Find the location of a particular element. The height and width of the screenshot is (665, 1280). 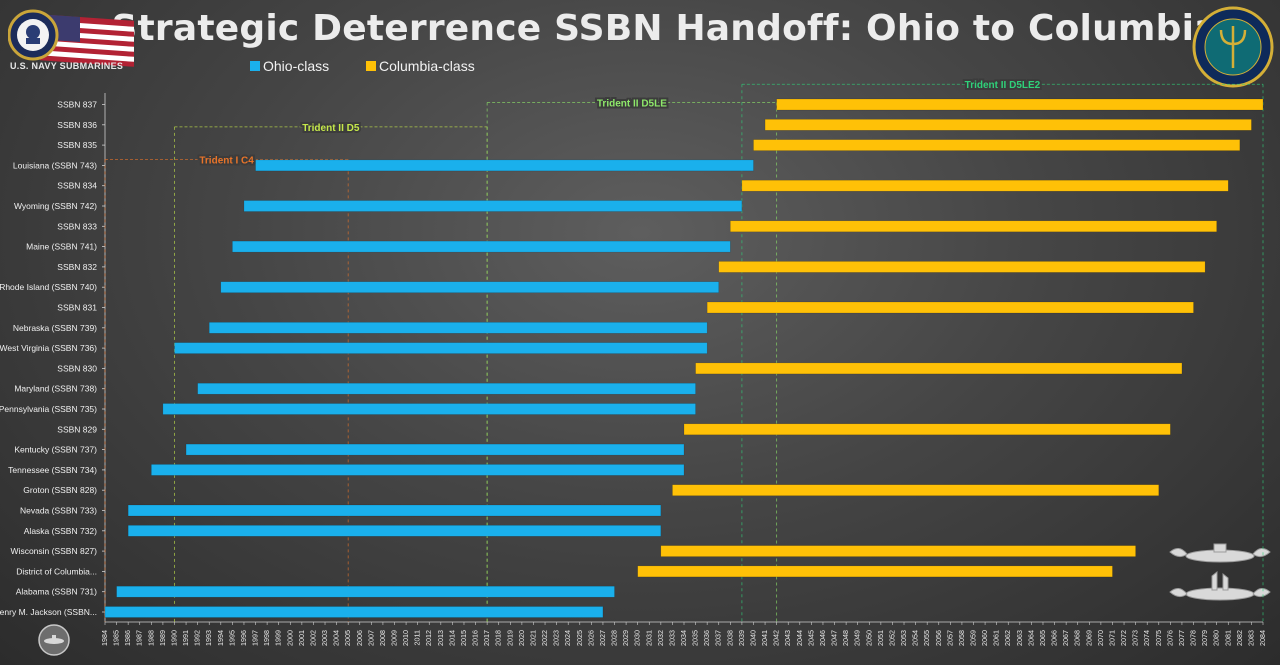

y-tick-label: Louisiana (SSBN 743) is located at coordinates (55, 165).